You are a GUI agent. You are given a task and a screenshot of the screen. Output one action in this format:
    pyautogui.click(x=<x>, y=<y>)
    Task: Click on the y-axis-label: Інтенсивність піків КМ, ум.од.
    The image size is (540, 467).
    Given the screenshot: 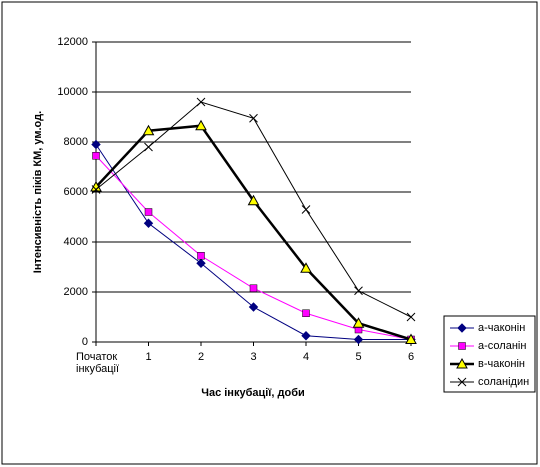 What is the action you would take?
    pyautogui.click(x=38, y=192)
    